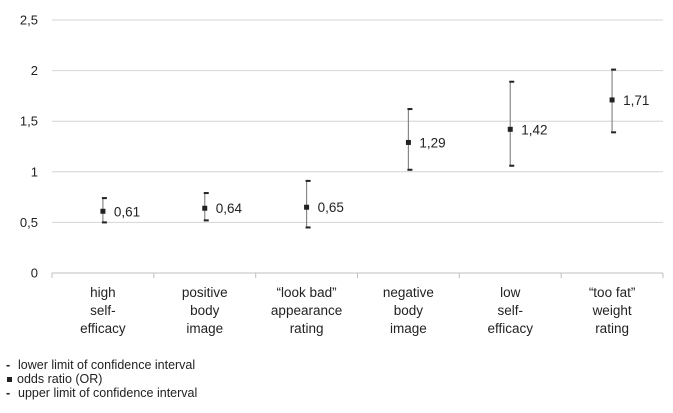 The width and height of the screenshot is (673, 413). Describe the element at coordinates (34, 171) in the screenshot. I see `y-tick-label: 1` at that location.